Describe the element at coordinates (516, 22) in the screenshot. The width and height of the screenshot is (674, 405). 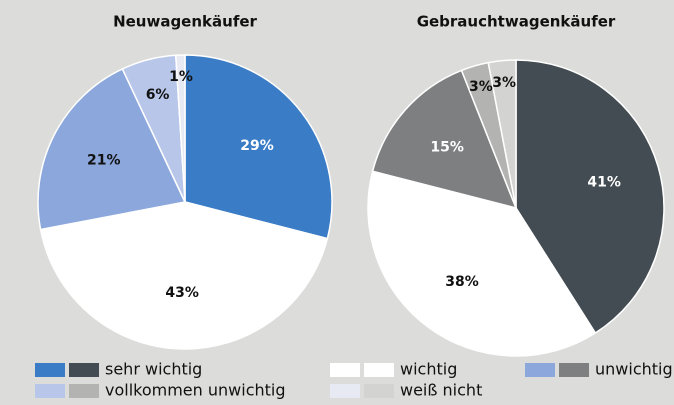
I see `chart-title: Gebrauchtwagenkäufer` at that location.